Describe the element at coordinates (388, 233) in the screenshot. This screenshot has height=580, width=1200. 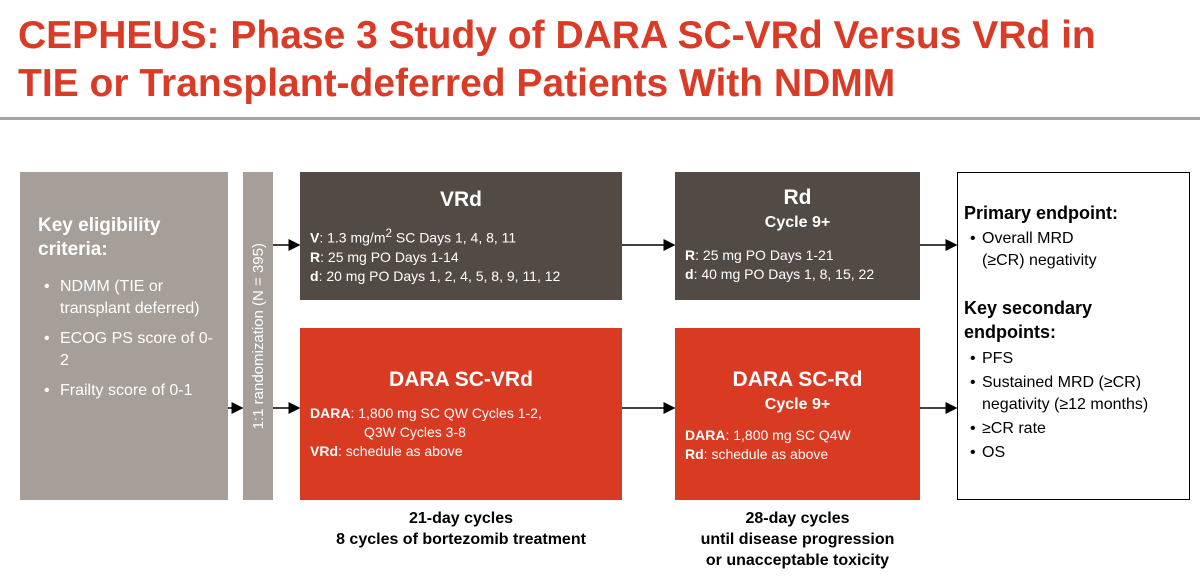
I see `superscript: 2` at that location.